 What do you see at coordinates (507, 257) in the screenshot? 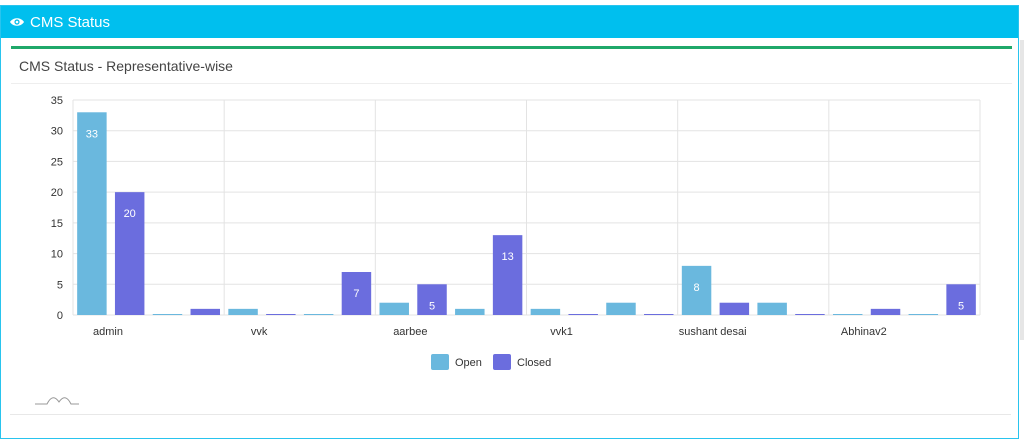
I see `data-label: 13` at bounding box center [507, 257].